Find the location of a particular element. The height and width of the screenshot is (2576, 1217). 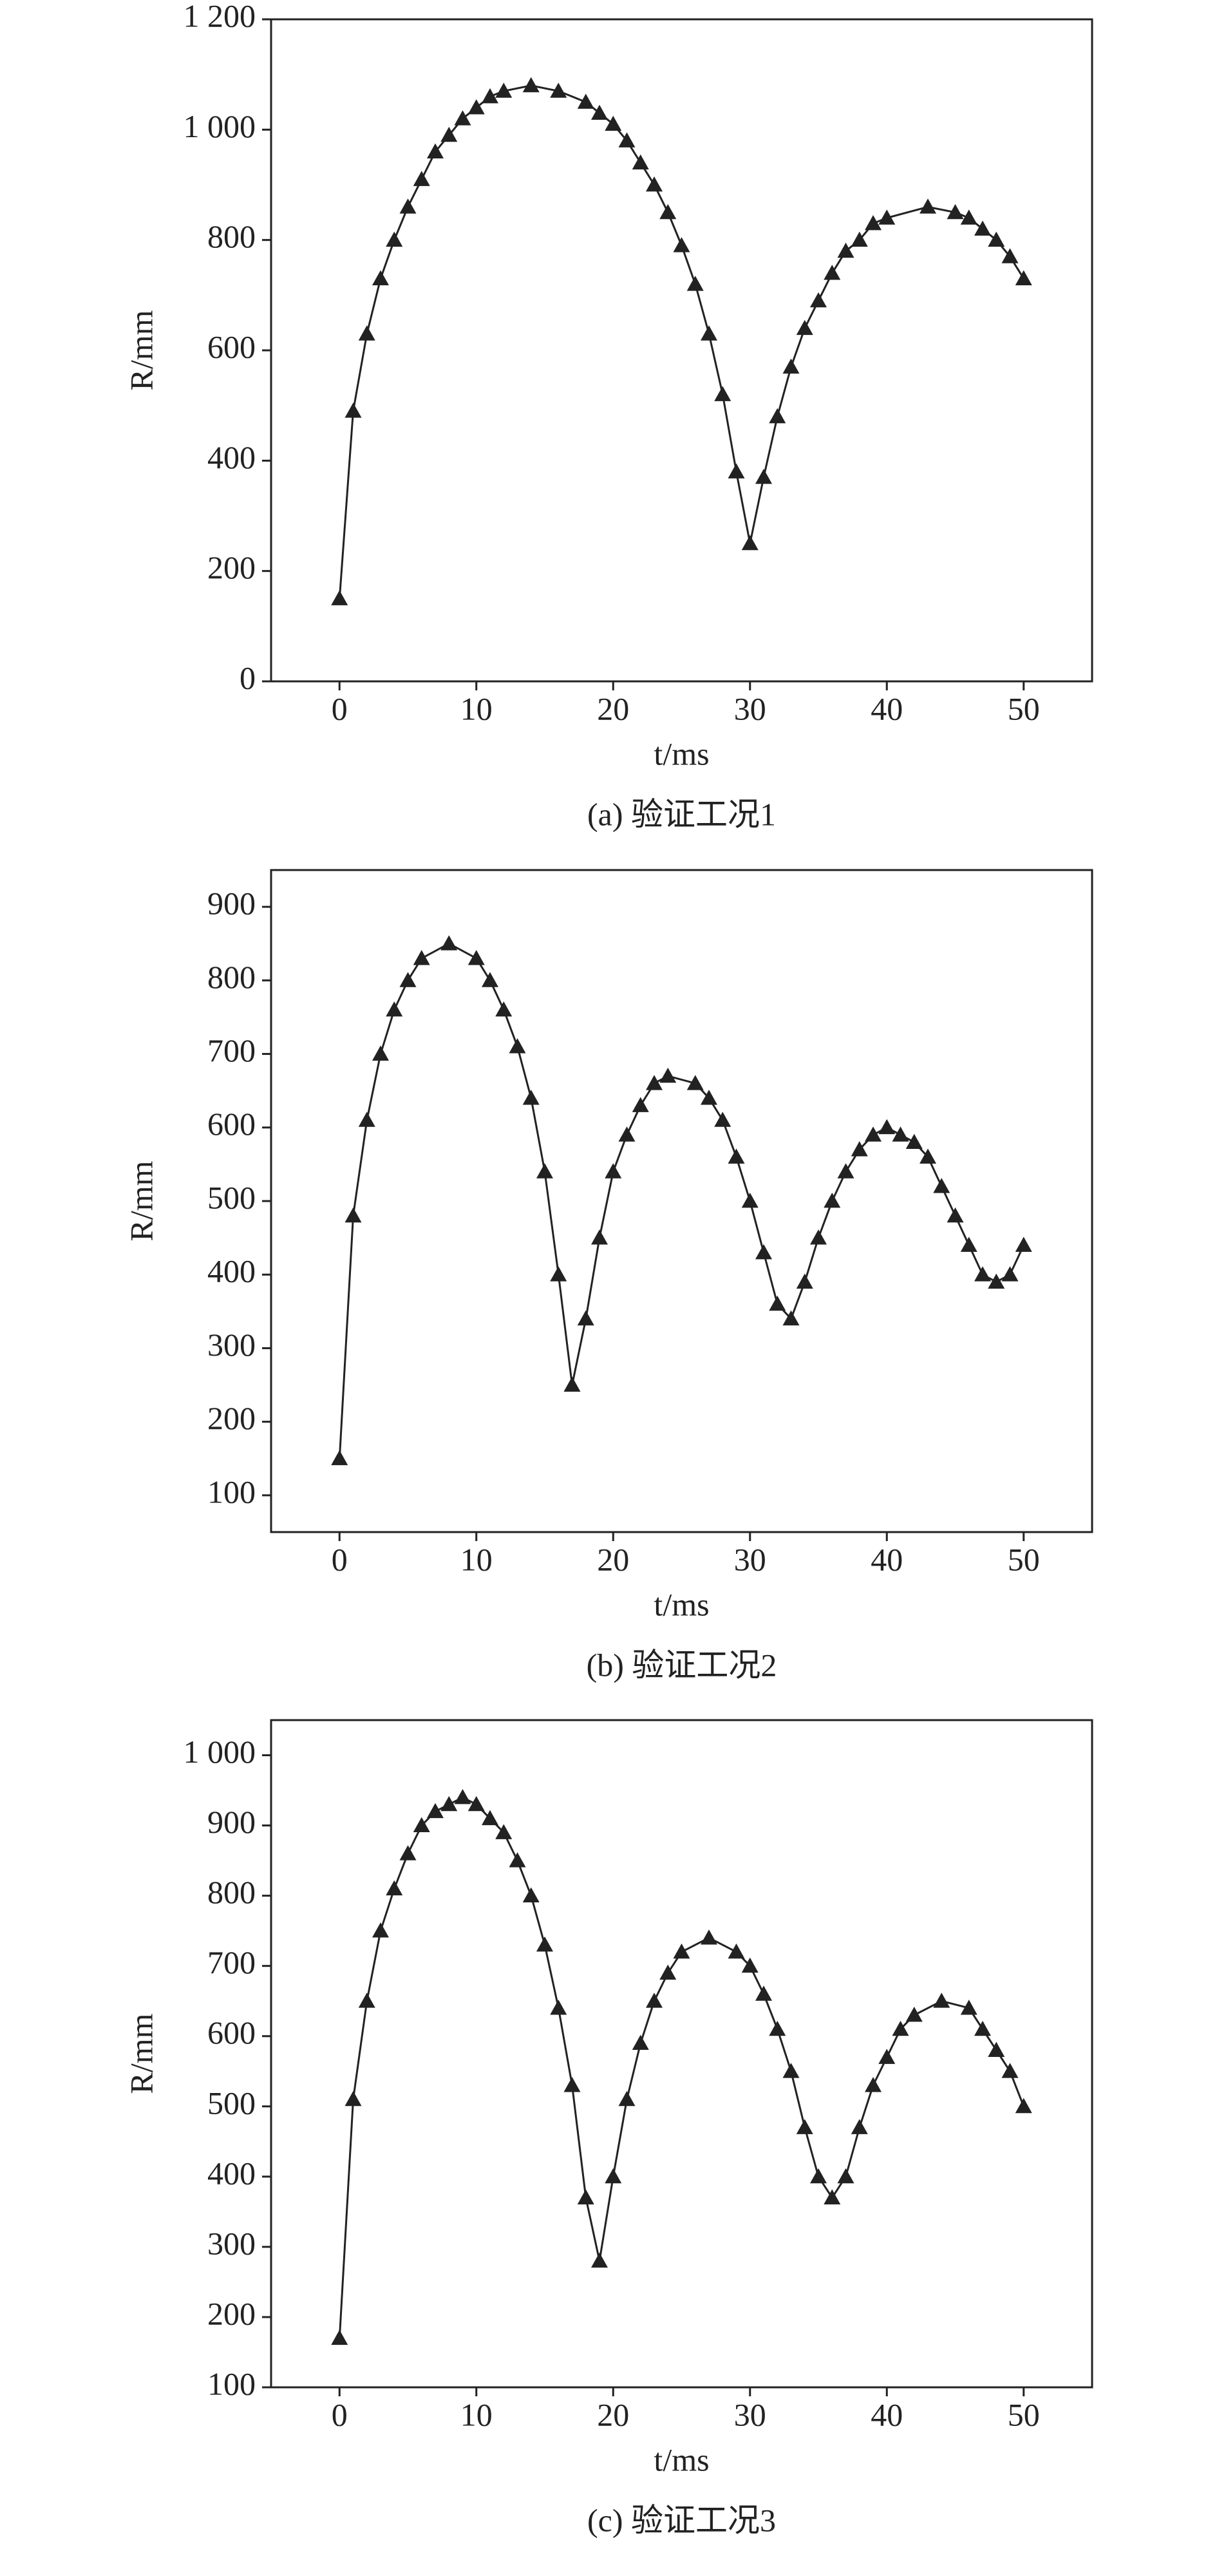

y-tick-label: 800 is located at coordinates (231, 1892).